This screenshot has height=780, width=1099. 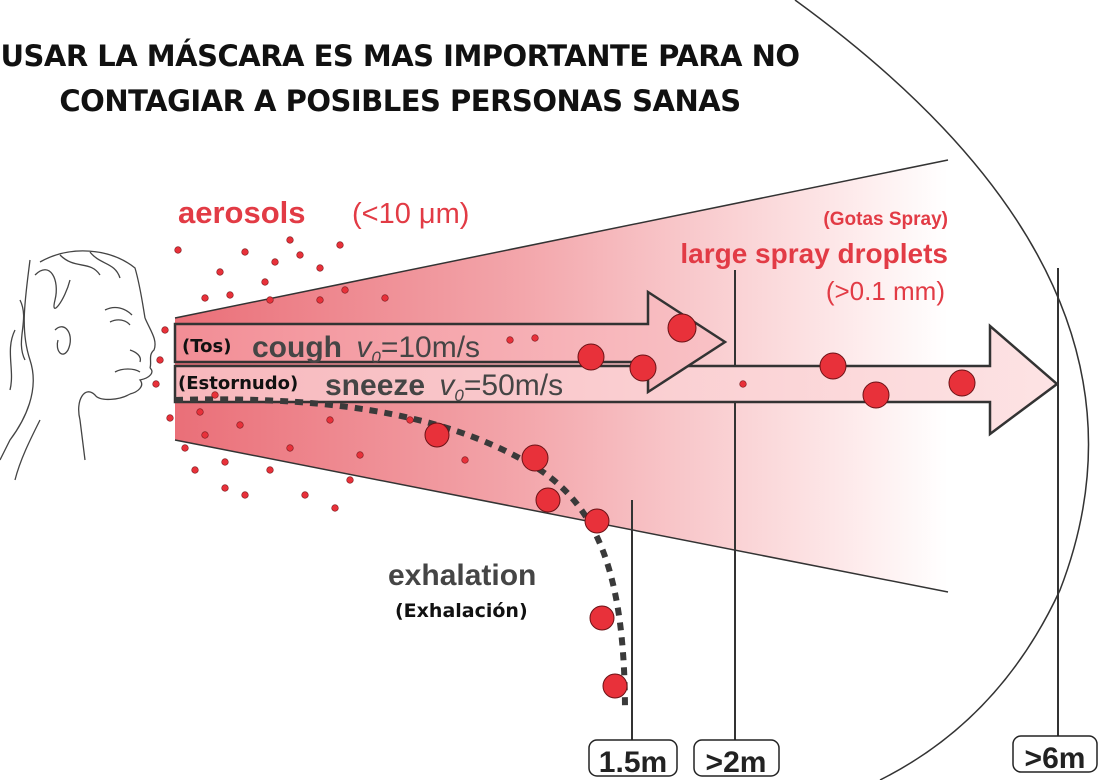 I want to click on exhalation-spanish-label: (Exhalación), so click(x=461, y=611).